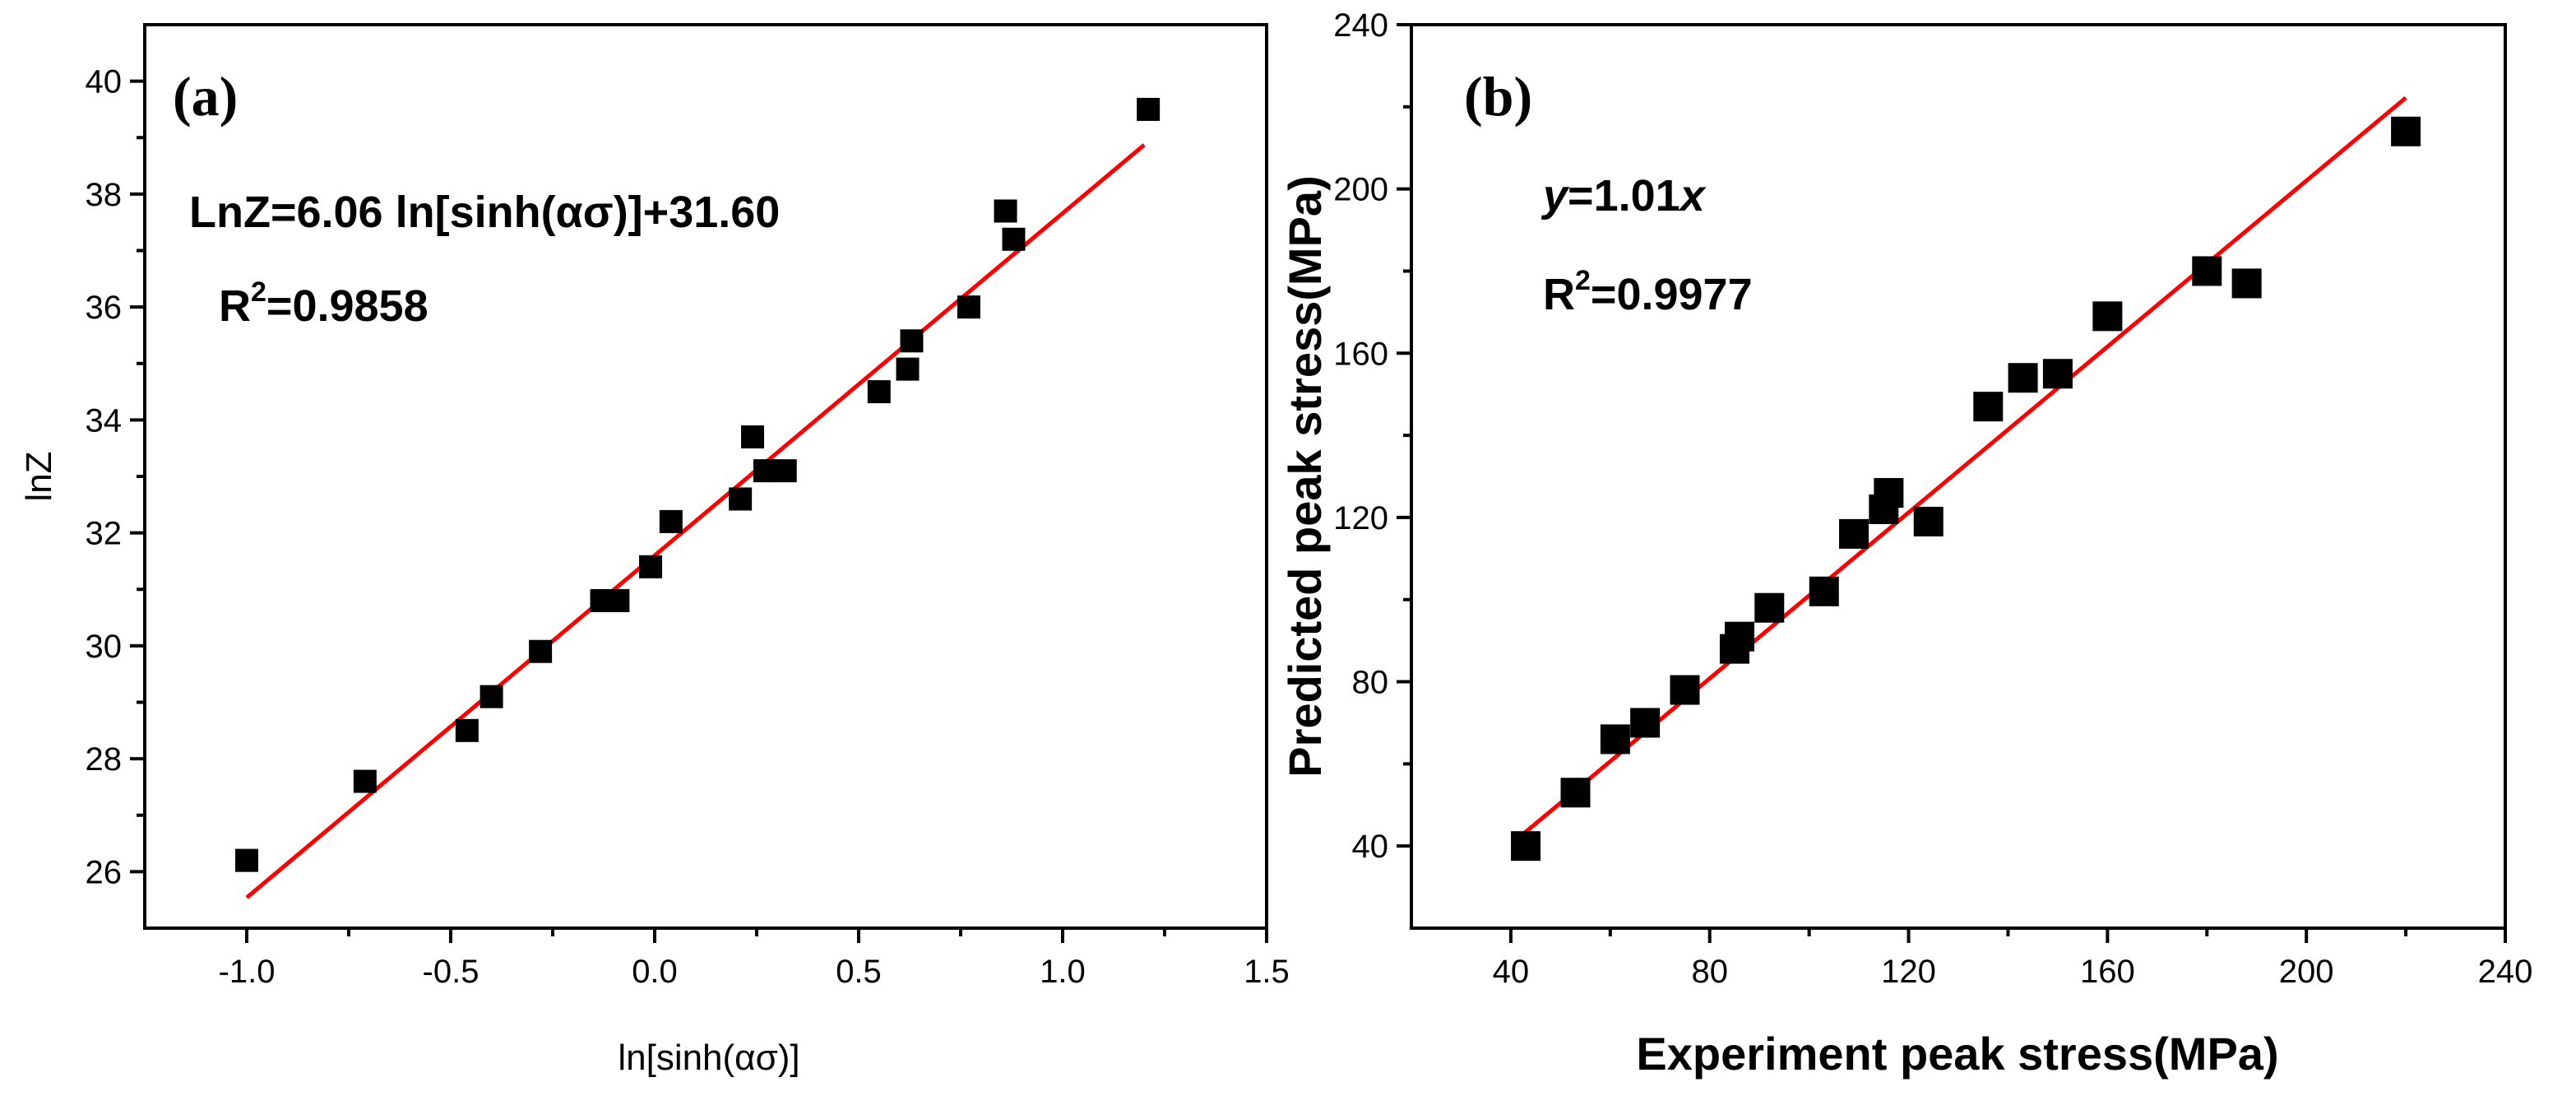 The width and height of the screenshot is (2576, 1096). What do you see at coordinates (2108, 972) in the screenshot?
I see `panel-b-x-tick-label: 160` at bounding box center [2108, 972].